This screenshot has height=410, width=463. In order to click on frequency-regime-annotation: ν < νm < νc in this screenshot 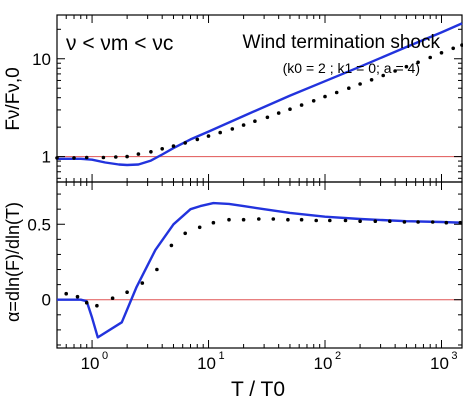, I will do `click(119, 43)`.